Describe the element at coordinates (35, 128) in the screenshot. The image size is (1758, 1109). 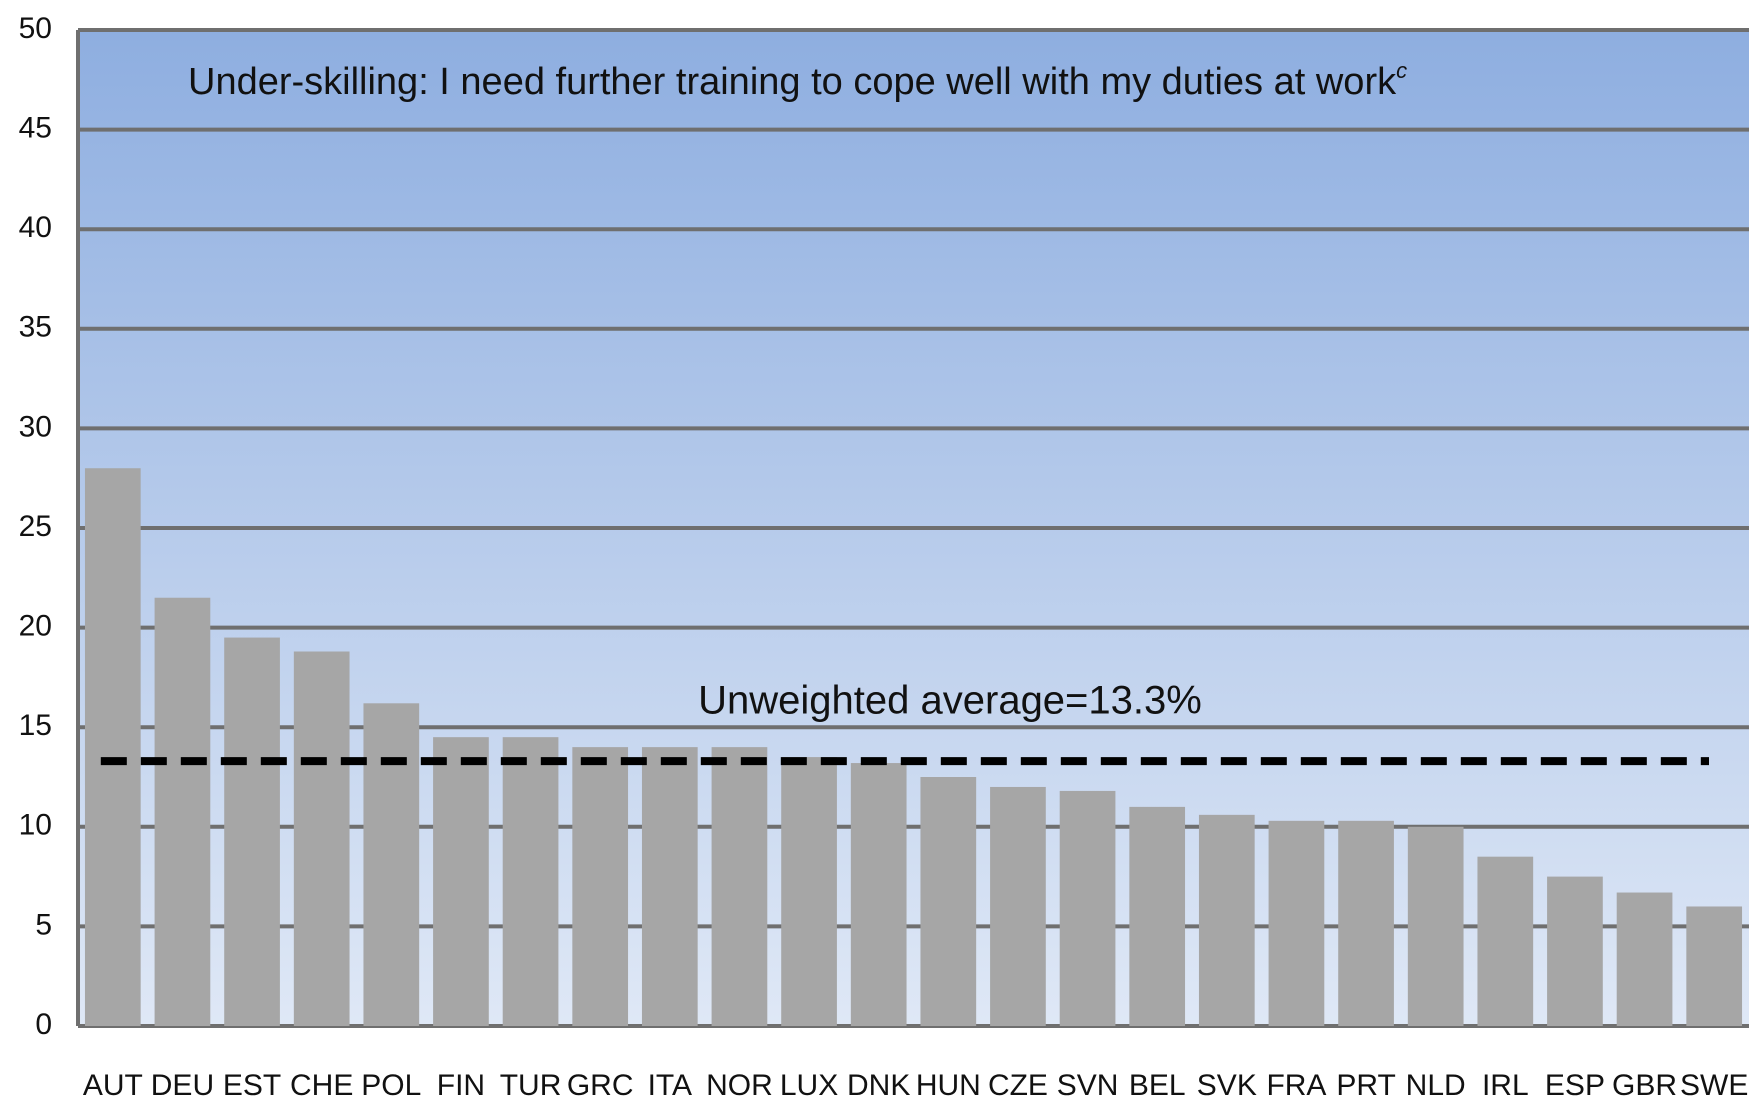
I see `y-tick-label: 45` at that location.